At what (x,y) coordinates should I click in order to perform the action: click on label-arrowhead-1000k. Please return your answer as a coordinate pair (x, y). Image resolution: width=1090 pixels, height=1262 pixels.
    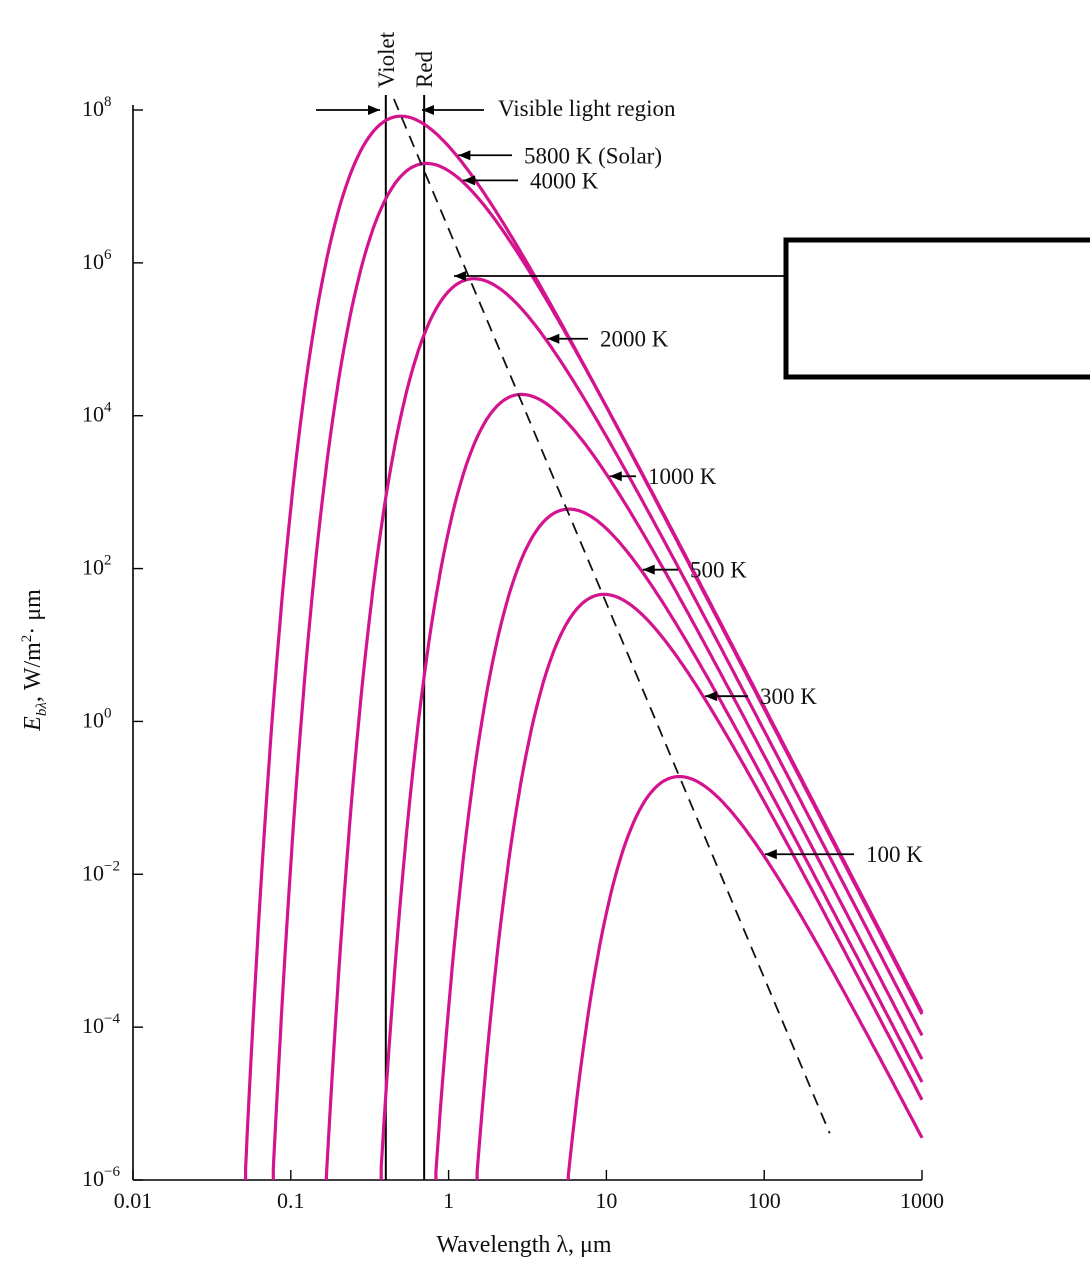
    Looking at the image, I should click on (615, 476).